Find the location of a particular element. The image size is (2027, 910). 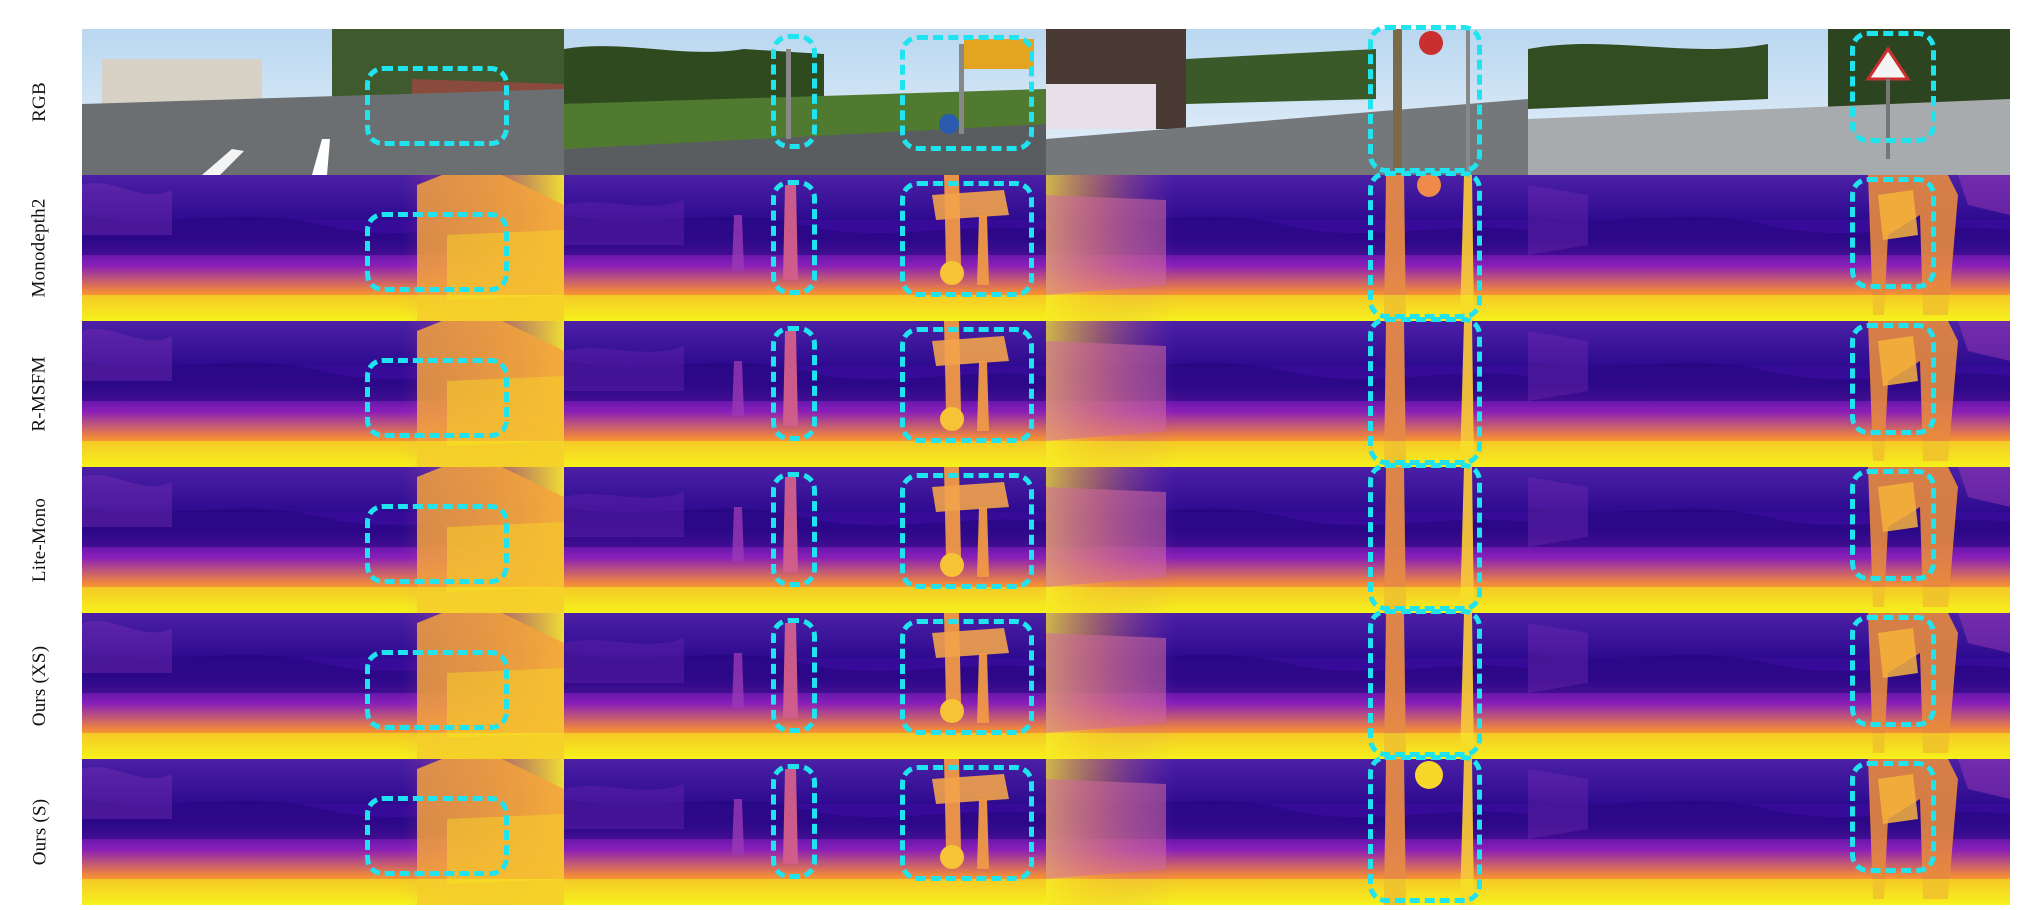

row-label-text: R-MSFM is located at coordinates (39, 394).